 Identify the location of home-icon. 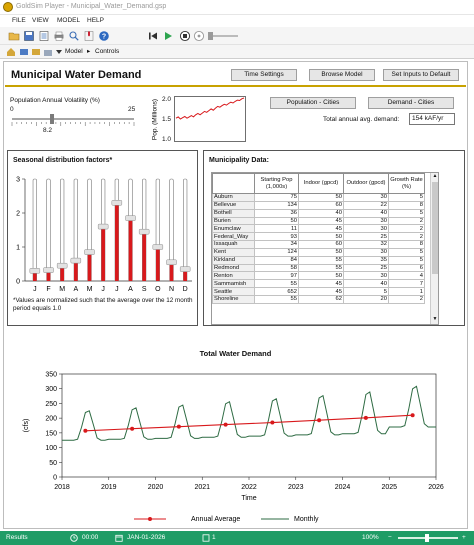
(11, 52).